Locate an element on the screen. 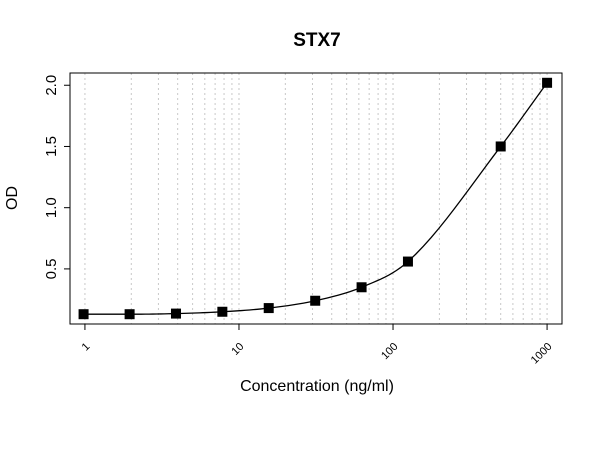 This screenshot has width=600, height=450. x-tick-label: 10 is located at coordinates (237, 349).